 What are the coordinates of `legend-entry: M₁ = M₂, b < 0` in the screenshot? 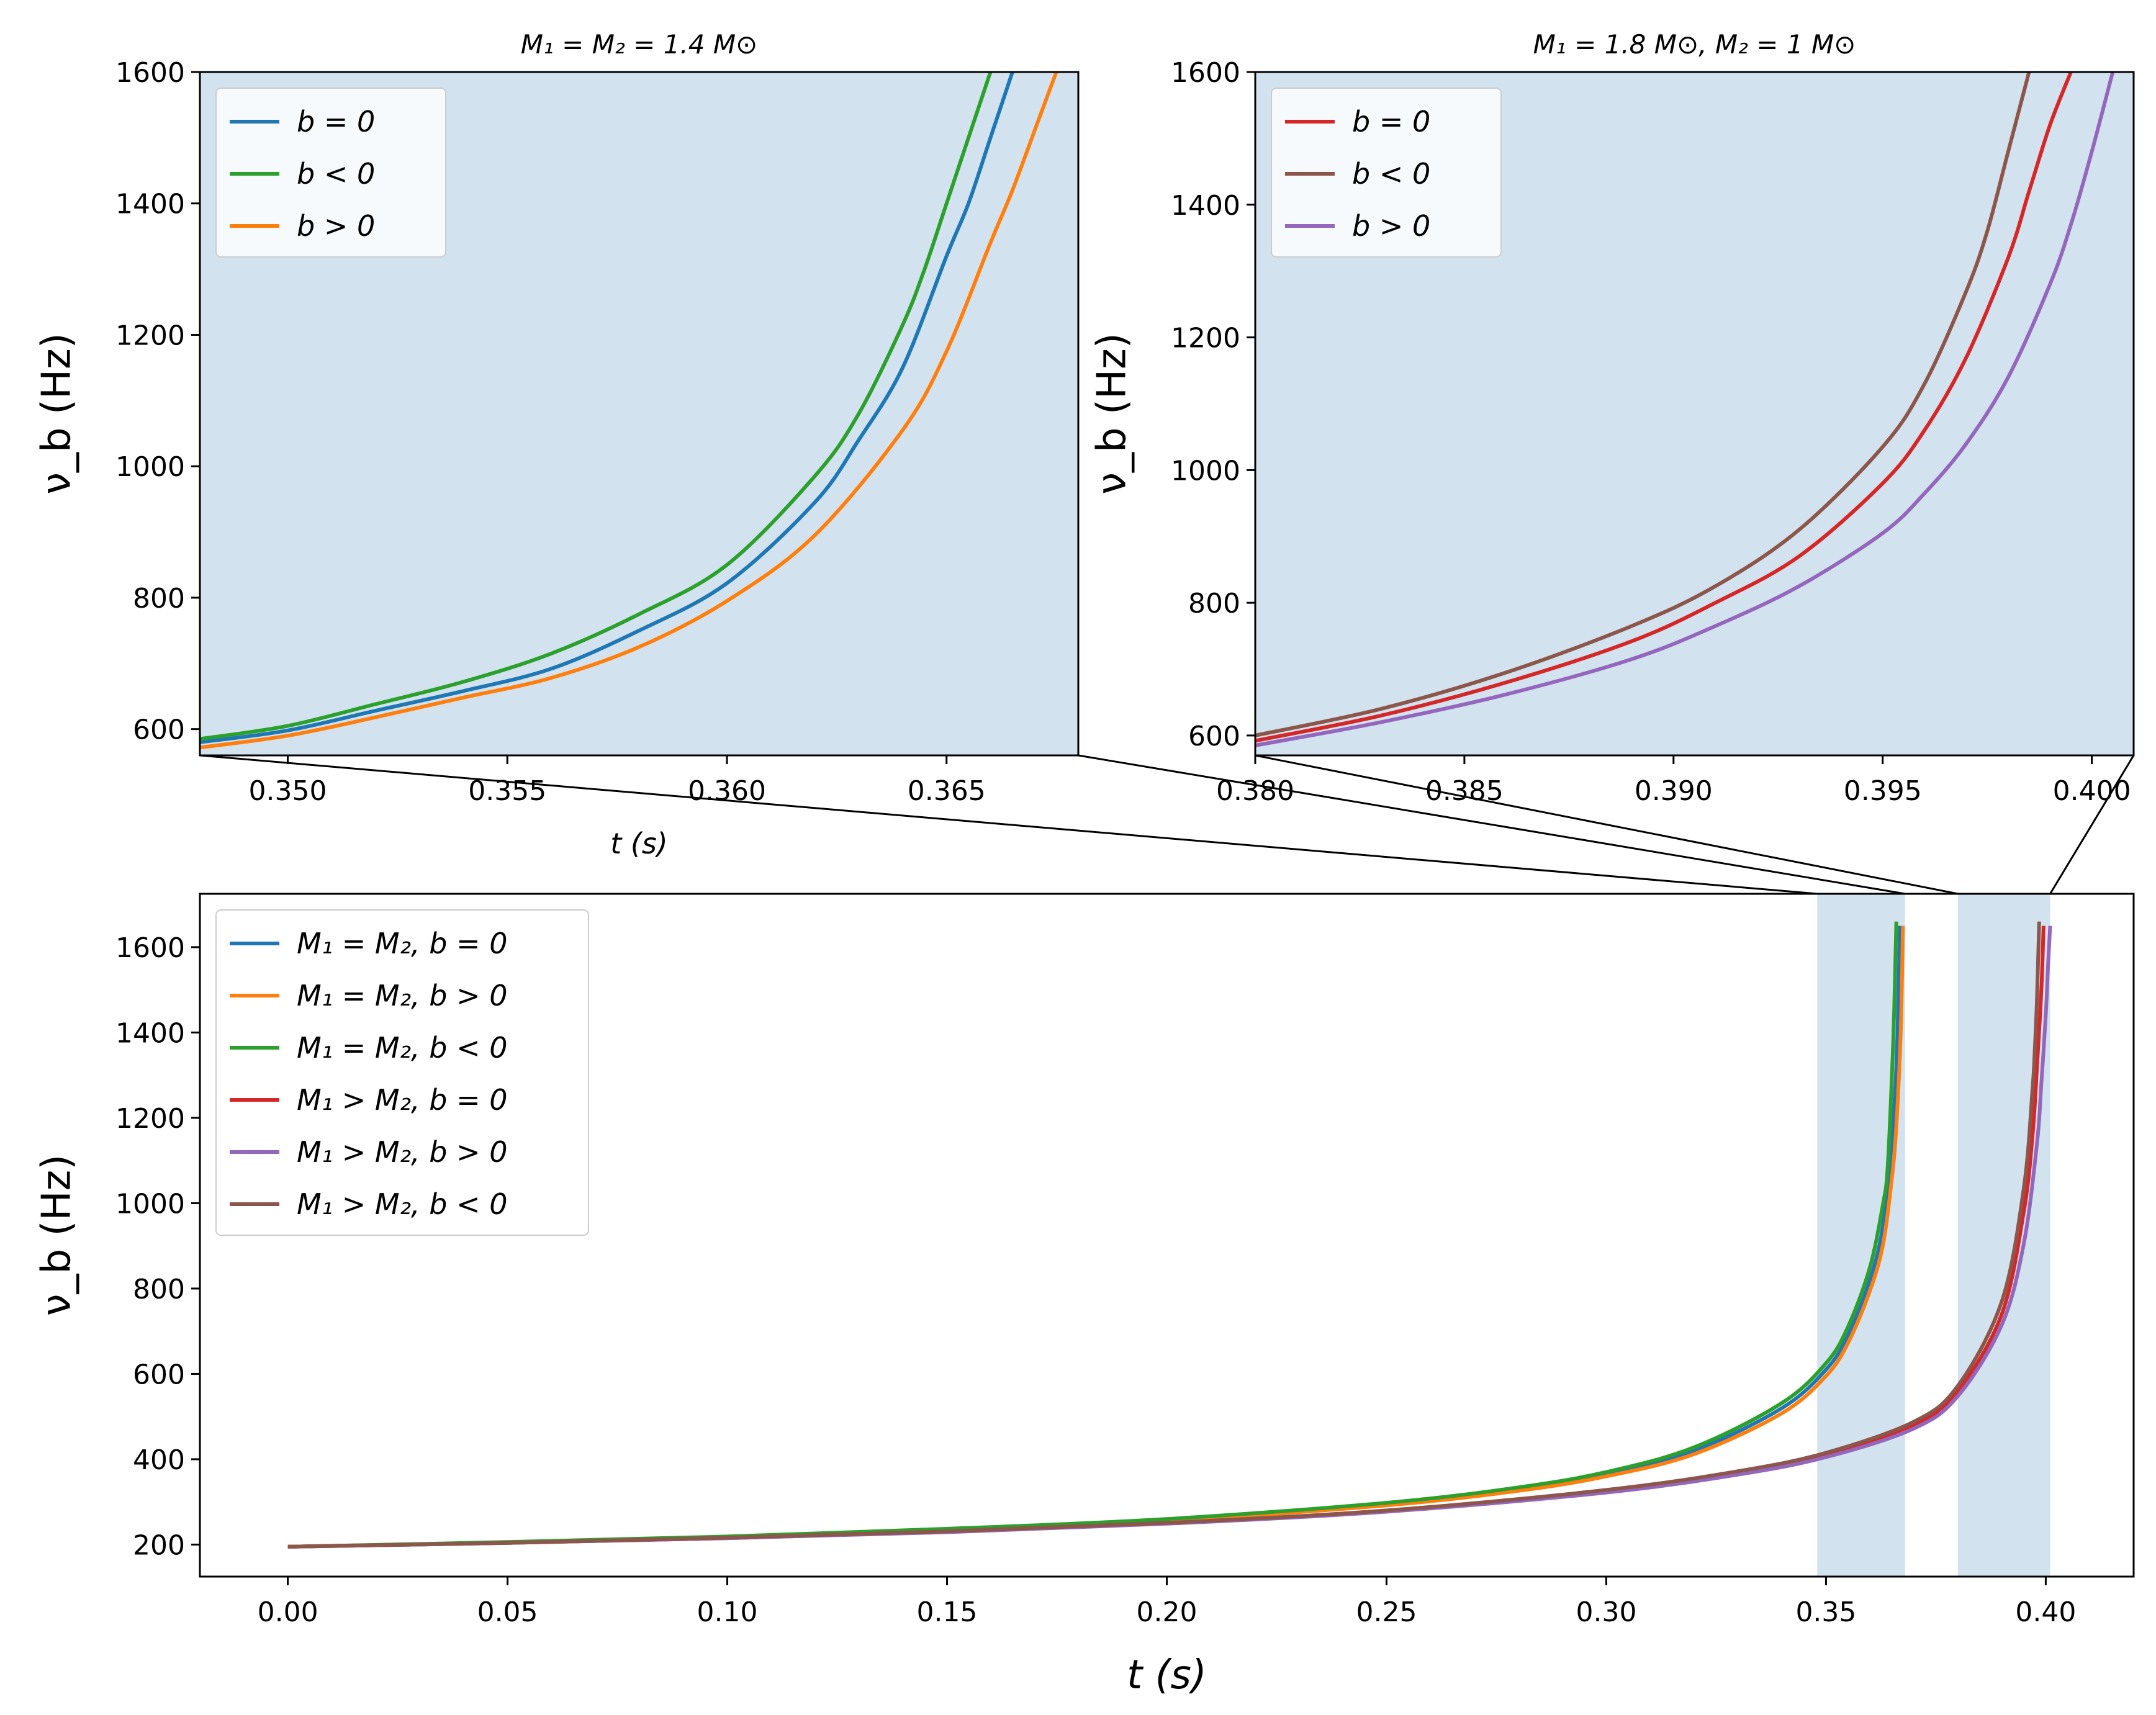 It's located at (402, 1048).